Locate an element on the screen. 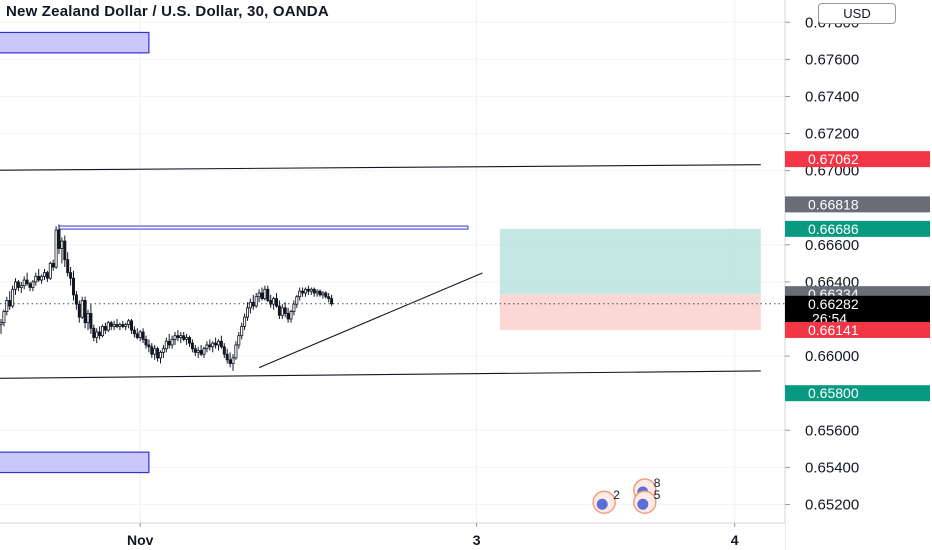 The height and width of the screenshot is (550, 932). price-label: 0.65800 is located at coordinates (857, 393).